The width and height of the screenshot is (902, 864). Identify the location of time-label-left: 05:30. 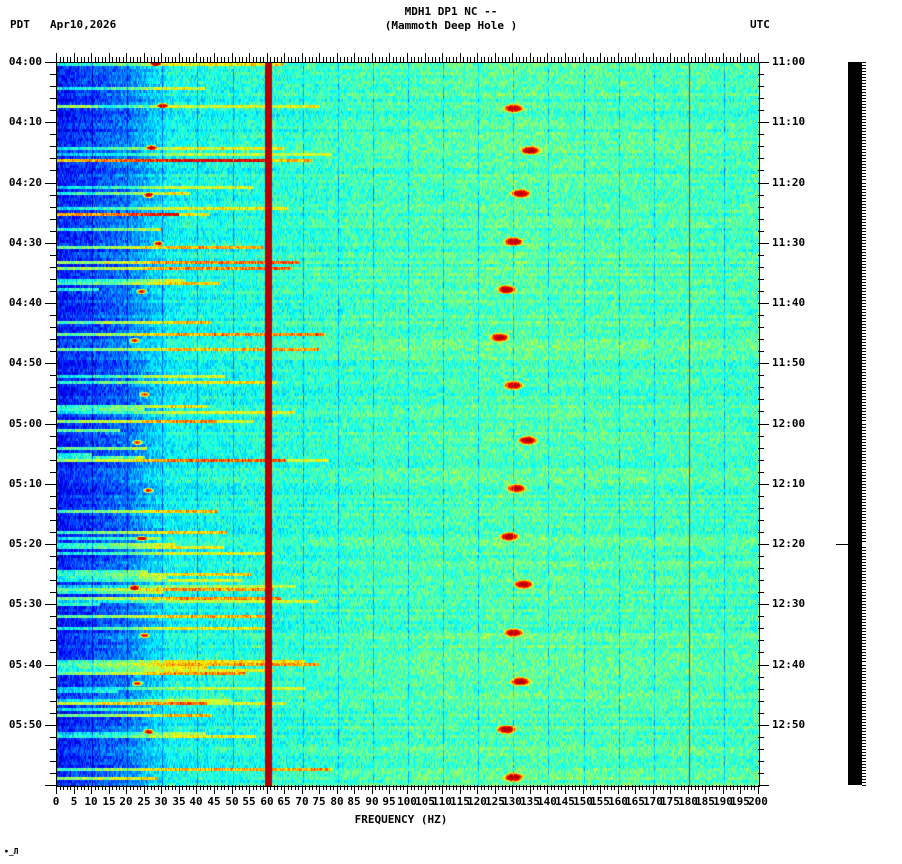
(25, 603).